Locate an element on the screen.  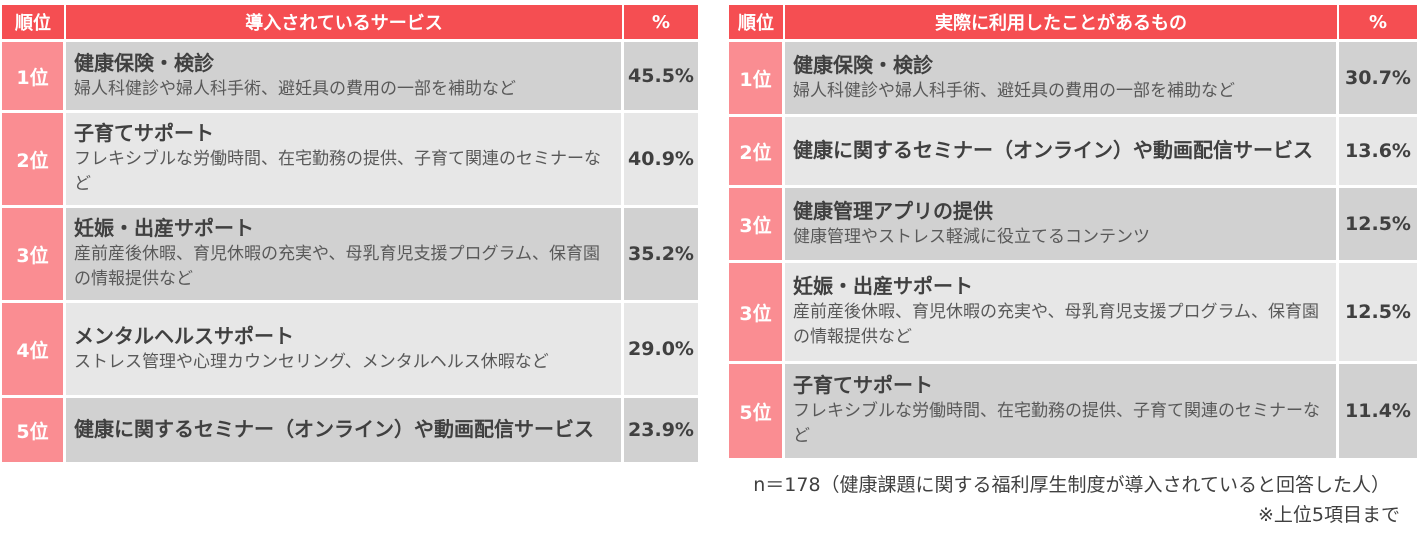
percent-cell: 23.9% is located at coordinates (661, 430).